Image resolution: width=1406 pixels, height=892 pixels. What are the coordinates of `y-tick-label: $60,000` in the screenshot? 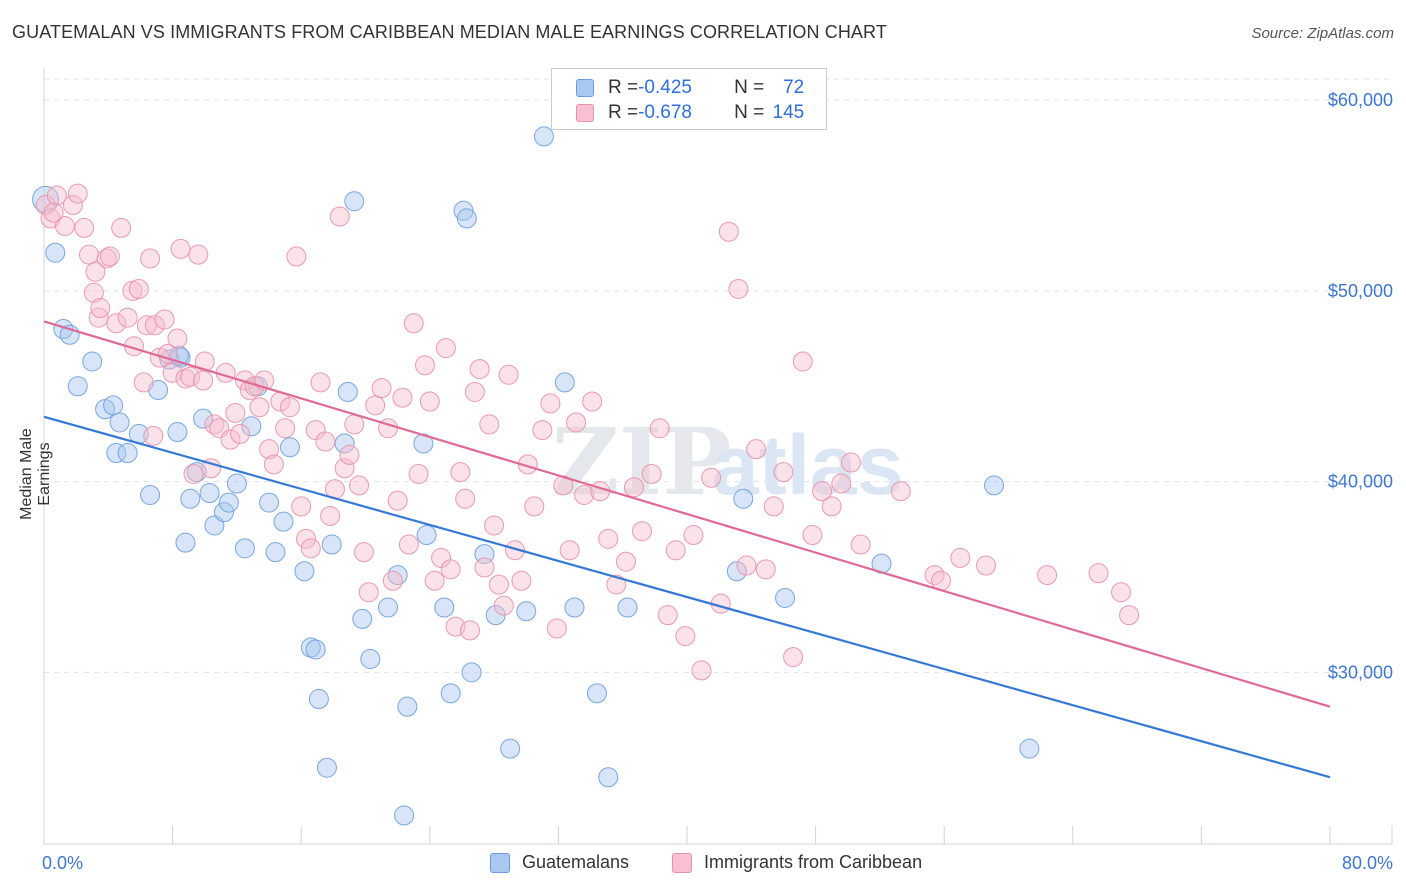 It's located at (1360, 100).